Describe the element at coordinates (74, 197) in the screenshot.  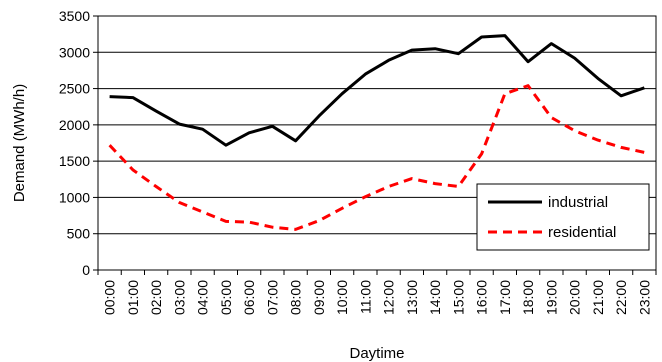
I see `y-tick-label: 1000` at that location.